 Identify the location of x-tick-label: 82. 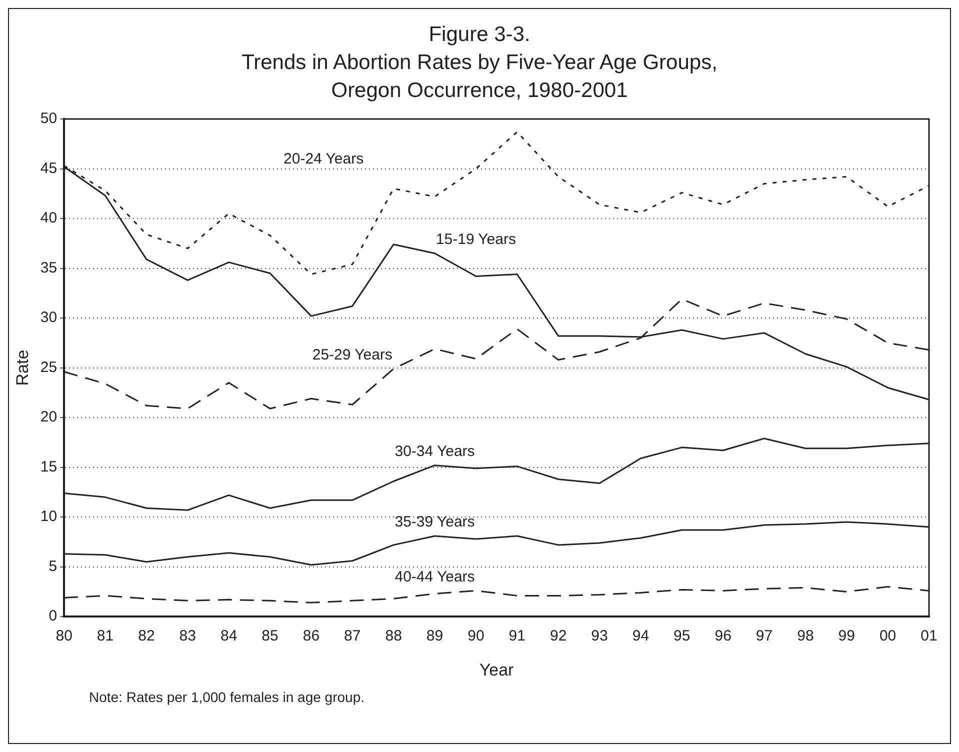
(146, 636).